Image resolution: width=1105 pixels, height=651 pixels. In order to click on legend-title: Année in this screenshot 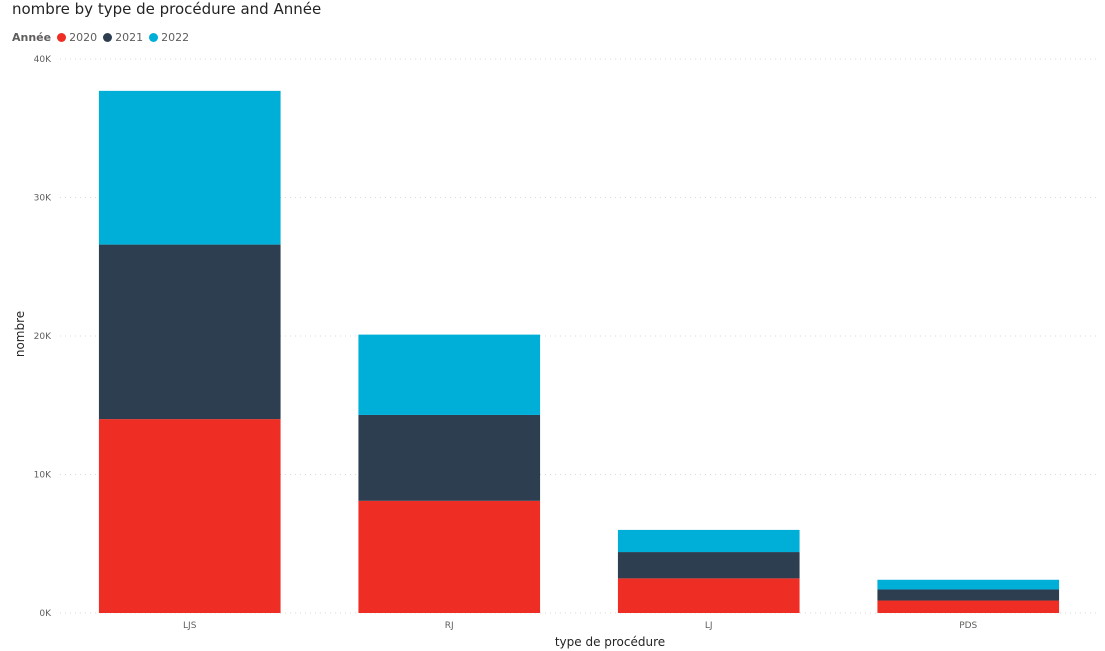, I will do `click(32, 37)`.